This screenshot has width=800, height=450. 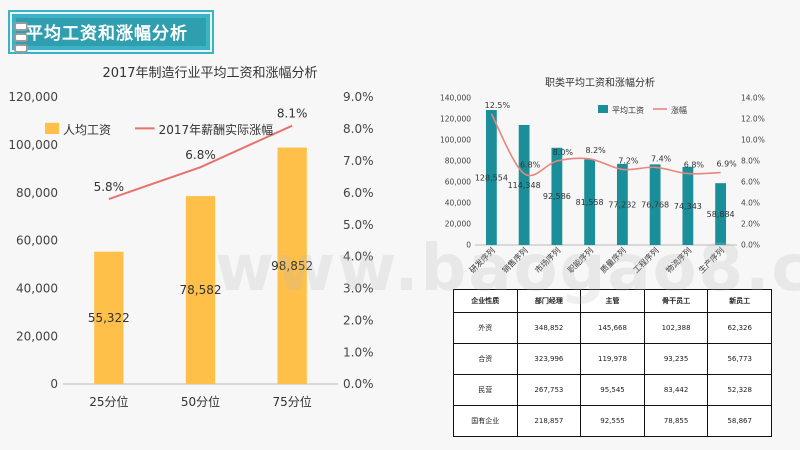 What do you see at coordinates (107, 34) in the screenshot?
I see `page-title: 平均工资和涨幅分析` at bounding box center [107, 34].